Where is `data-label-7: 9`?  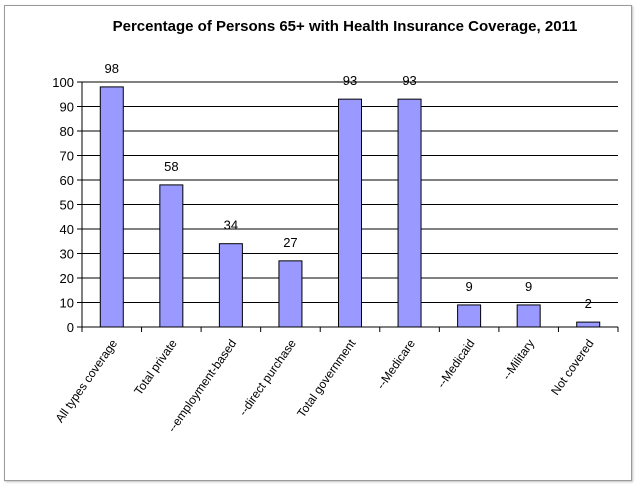
data-label-7: 9 is located at coordinates (528, 286).